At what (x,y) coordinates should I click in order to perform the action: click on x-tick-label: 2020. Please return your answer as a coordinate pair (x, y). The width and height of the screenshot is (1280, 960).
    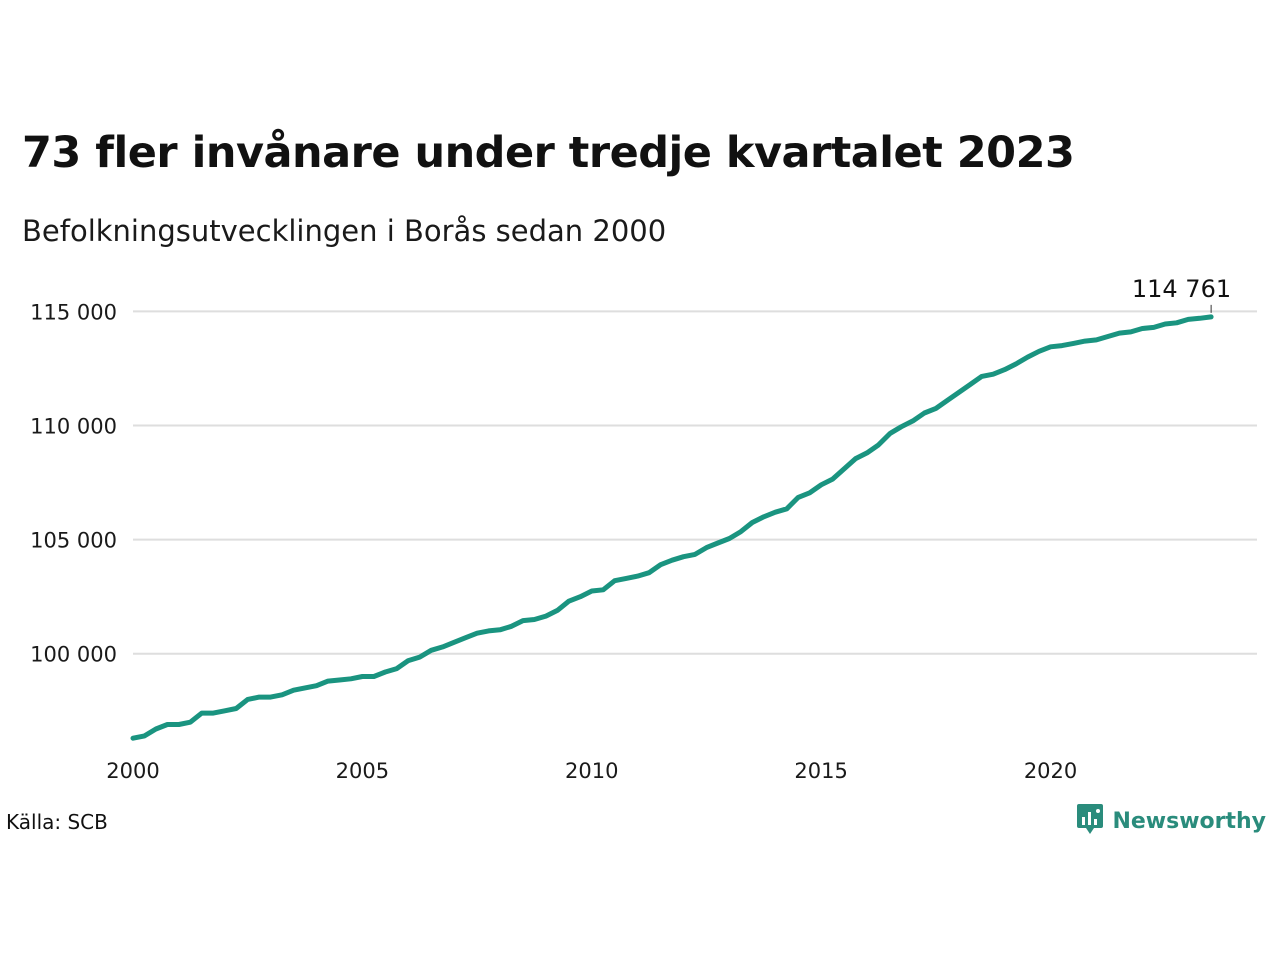
    Looking at the image, I should click on (1050, 771).